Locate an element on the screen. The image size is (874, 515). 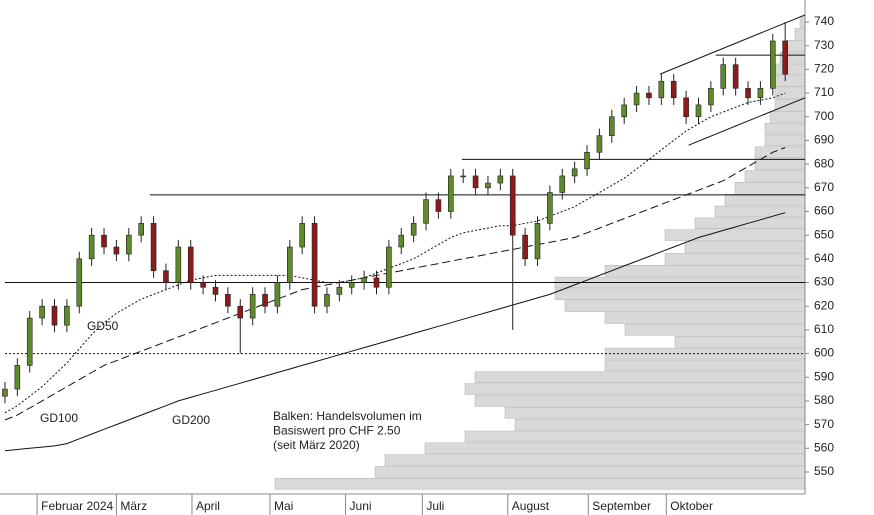
y-tick-label: 740 is located at coordinates (824, 21).